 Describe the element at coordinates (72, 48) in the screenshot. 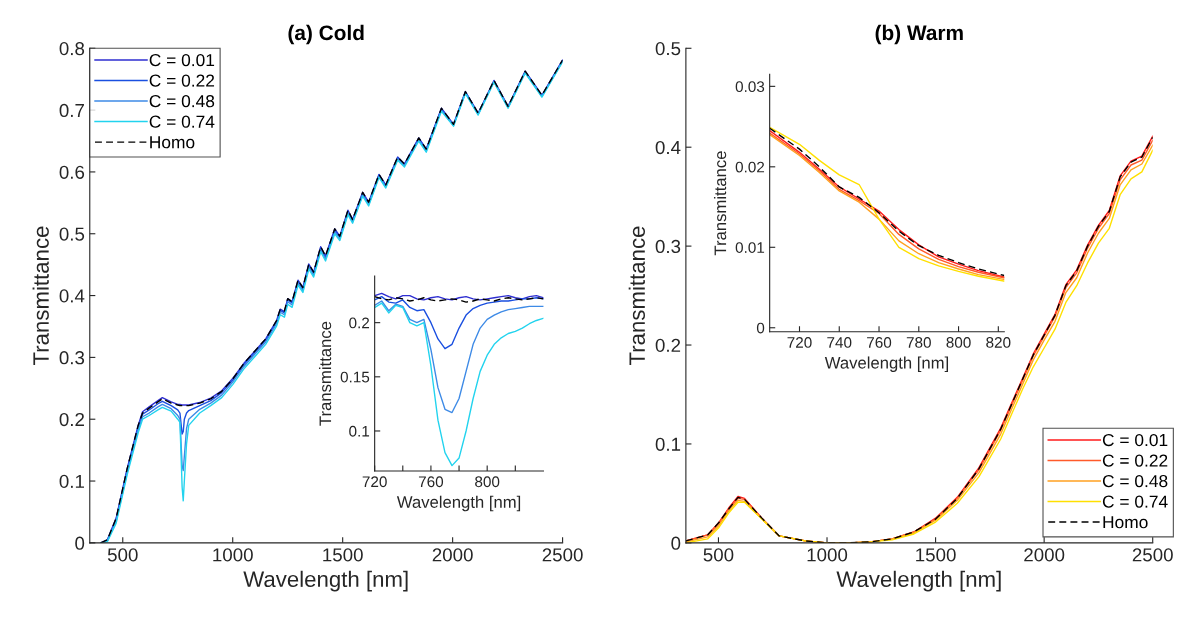

I see `y-tick-label: 0.8` at that location.